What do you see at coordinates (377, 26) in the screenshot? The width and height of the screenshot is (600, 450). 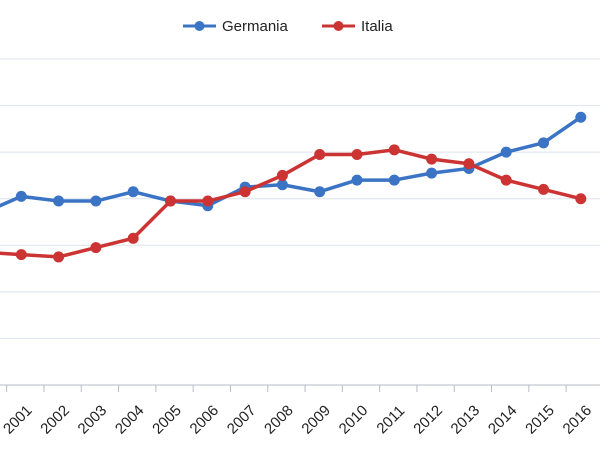 I see `legend-label-italia: Italia` at bounding box center [377, 26].